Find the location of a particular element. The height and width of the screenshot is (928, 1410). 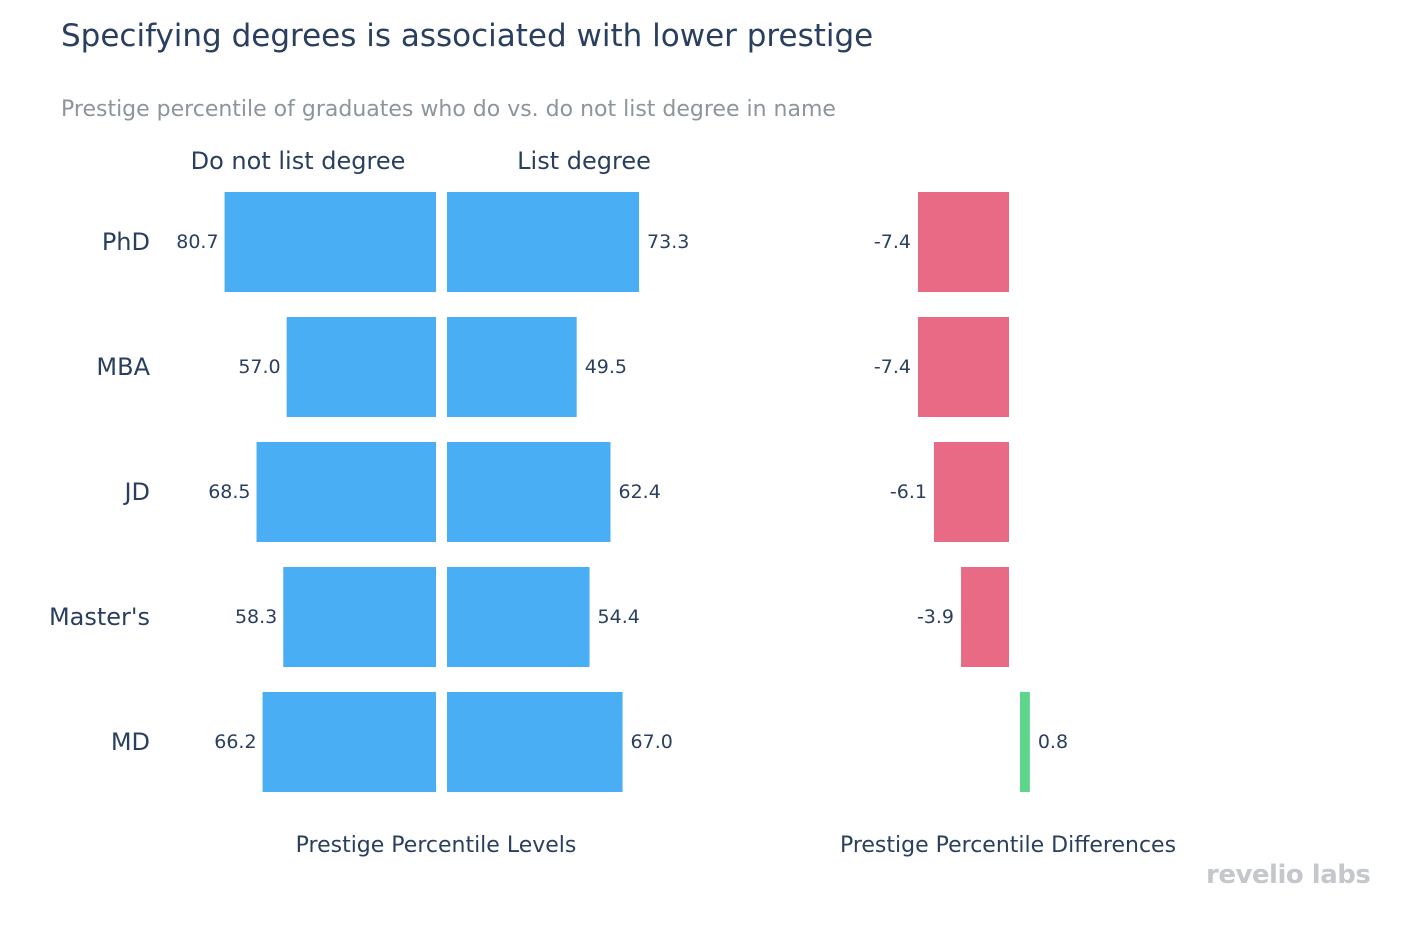

category-label-phd: PhD is located at coordinates (126, 242).